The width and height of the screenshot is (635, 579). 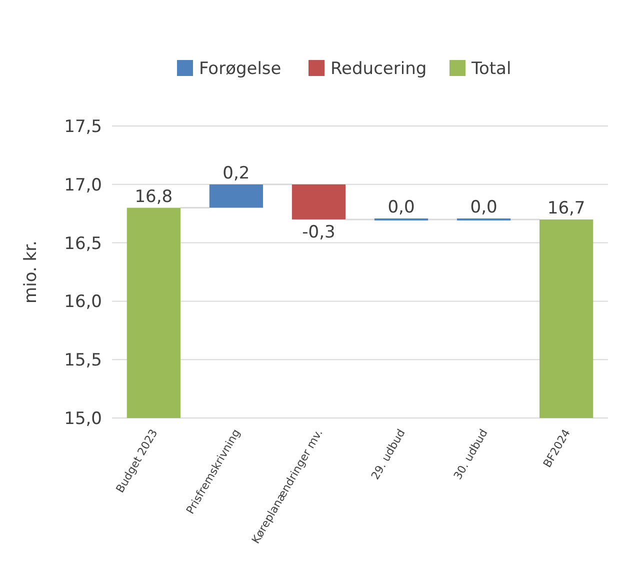 What do you see at coordinates (319, 232) in the screenshot?
I see `data-label: -0,3` at bounding box center [319, 232].